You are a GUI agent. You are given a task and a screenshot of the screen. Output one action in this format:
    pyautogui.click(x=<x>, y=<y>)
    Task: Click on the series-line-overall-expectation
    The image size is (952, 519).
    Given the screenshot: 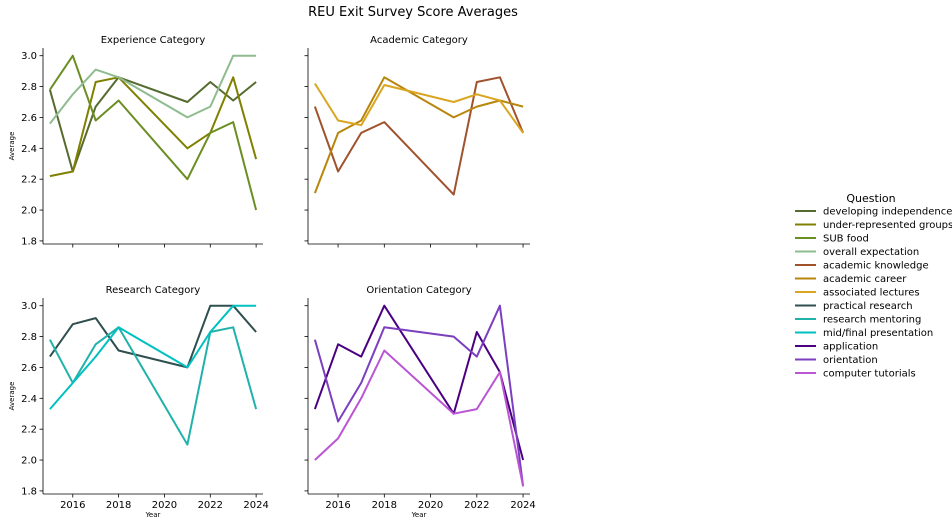 What is the action you would take?
    pyautogui.click(x=153, y=89)
    